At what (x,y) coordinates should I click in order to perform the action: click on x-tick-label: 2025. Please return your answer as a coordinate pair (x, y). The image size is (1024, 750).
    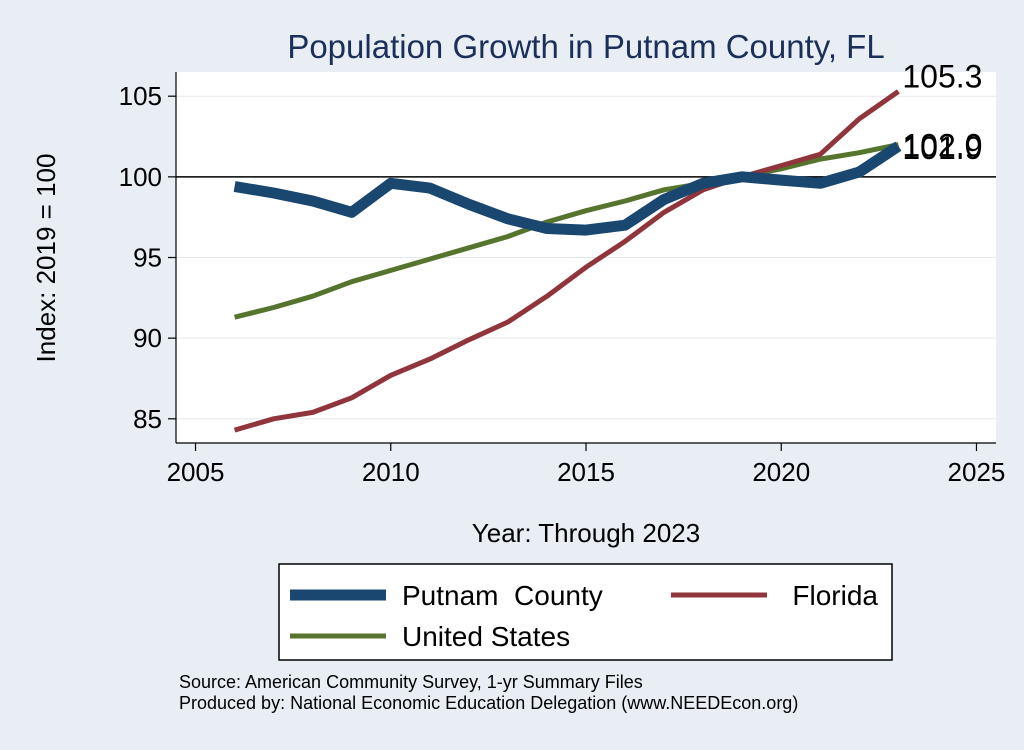
    Looking at the image, I should click on (977, 472).